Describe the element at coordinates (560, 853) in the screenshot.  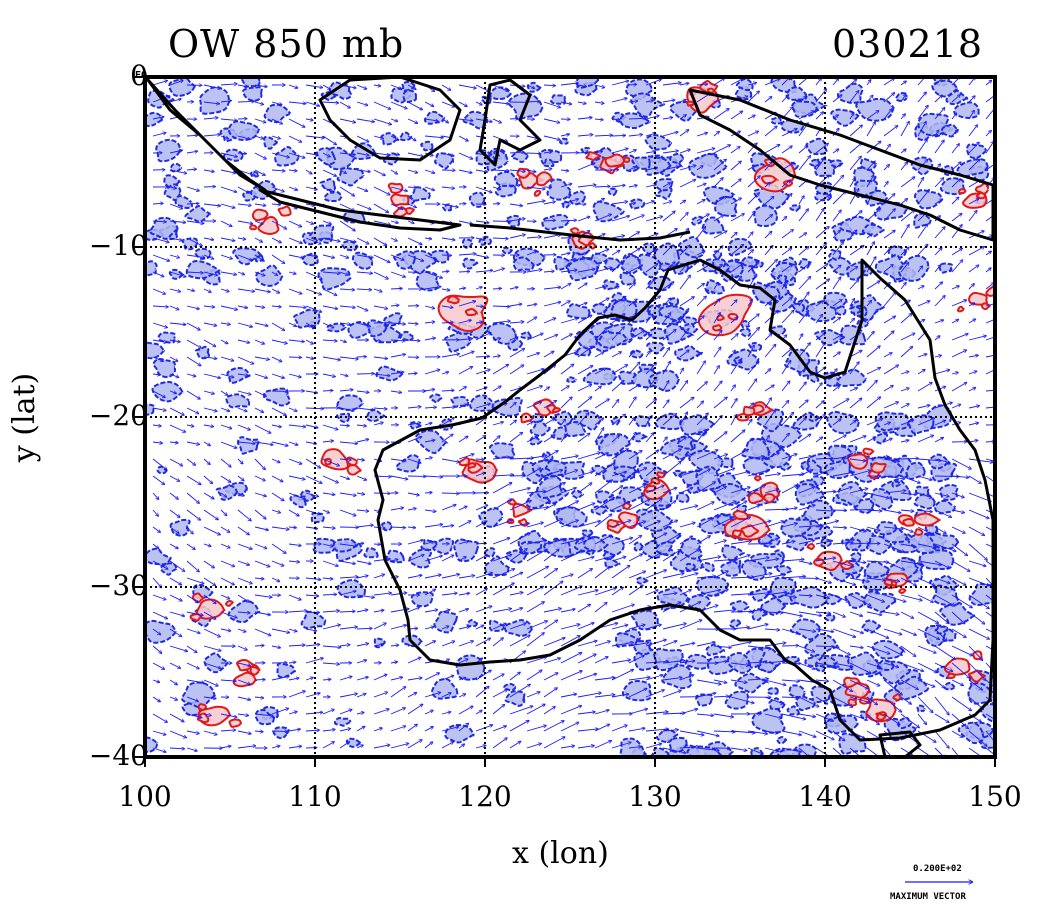
I see `x-axis-label: x (lon)` at that location.